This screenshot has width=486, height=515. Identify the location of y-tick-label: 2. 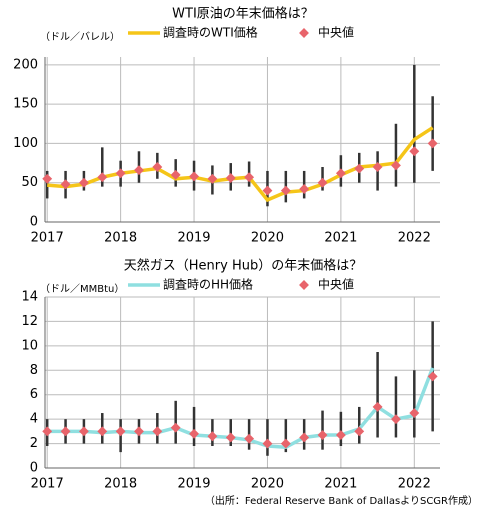
(34, 443).